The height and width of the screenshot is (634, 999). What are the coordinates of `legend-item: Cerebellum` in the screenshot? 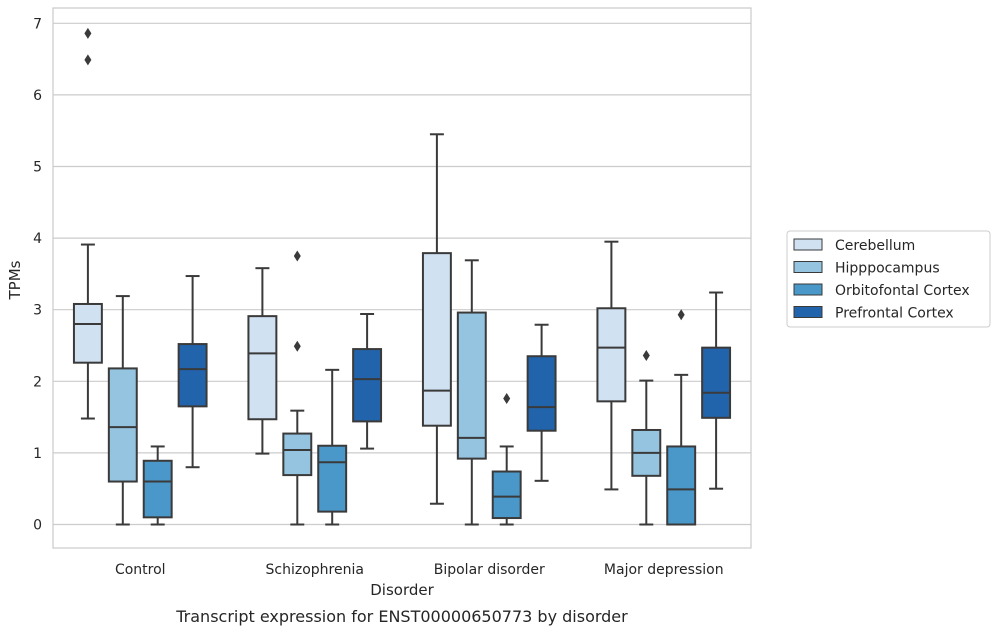 It's located at (854, 246).